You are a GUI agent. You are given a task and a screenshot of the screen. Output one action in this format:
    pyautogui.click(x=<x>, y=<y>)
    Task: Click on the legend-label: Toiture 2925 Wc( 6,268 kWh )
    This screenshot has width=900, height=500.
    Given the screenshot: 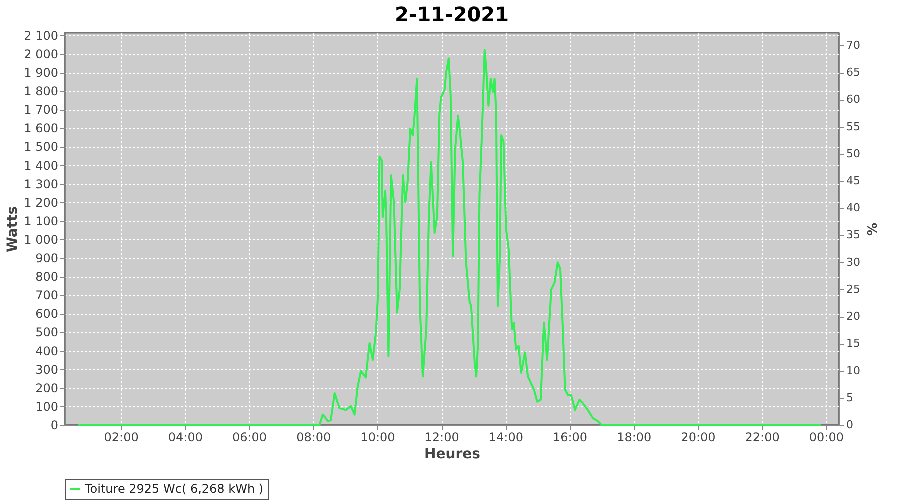 What is the action you would take?
    pyautogui.click(x=174, y=489)
    